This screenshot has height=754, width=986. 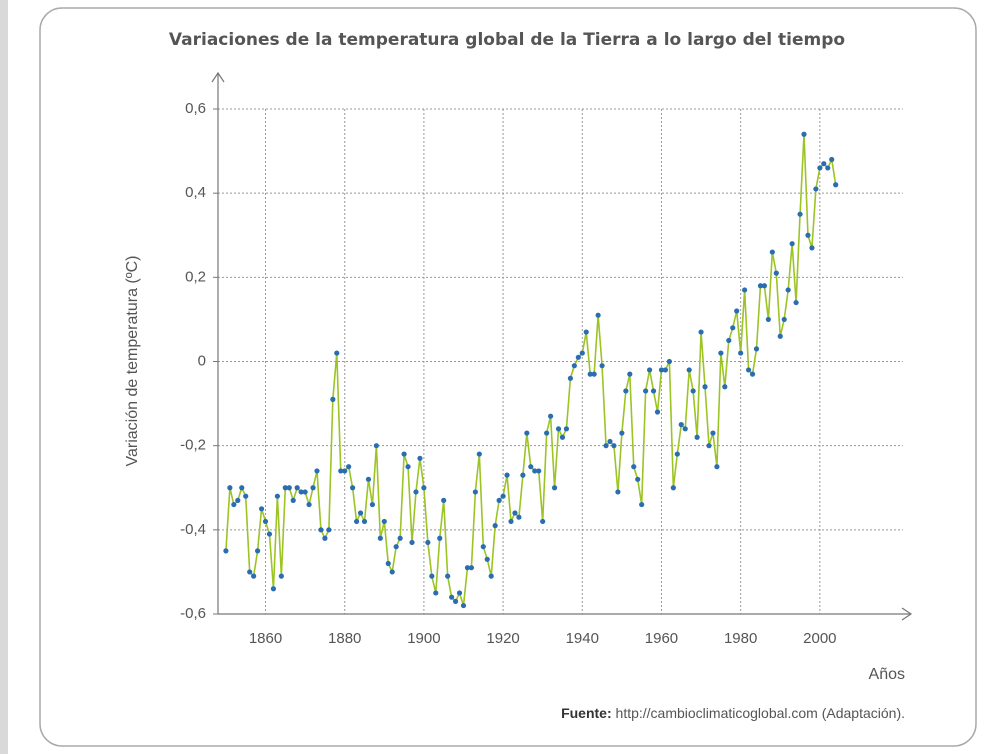 I want to click on y-tick-label: 0, so click(x=202, y=360).